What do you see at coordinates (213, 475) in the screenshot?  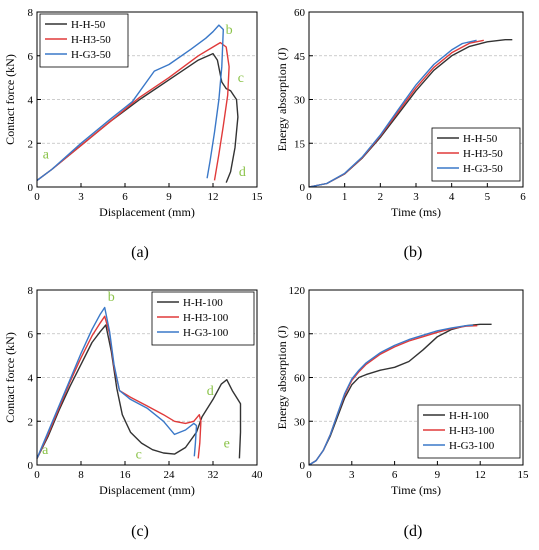 I see `x-tick-label: 32` at bounding box center [213, 475].